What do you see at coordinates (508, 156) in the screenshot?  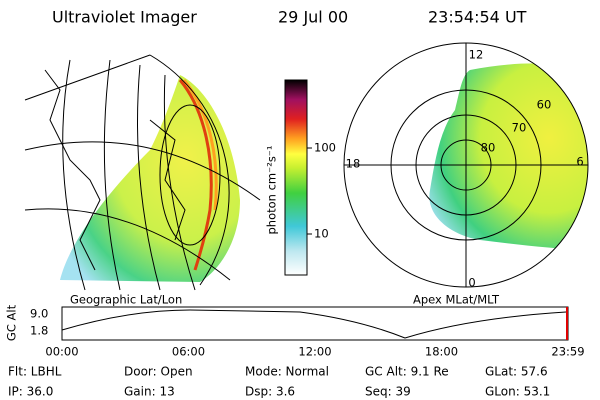 I see `polar-image` at bounding box center [508, 156].